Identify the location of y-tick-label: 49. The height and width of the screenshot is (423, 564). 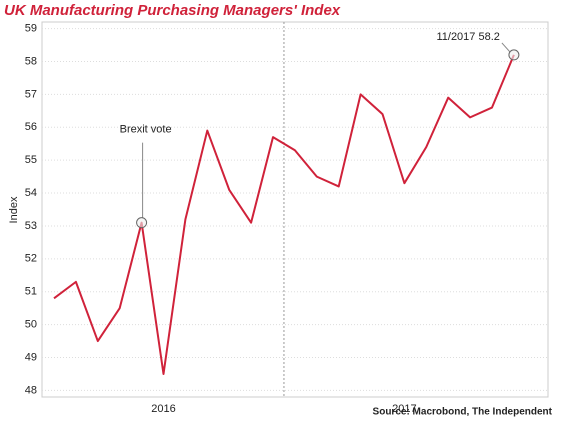
(31, 357).